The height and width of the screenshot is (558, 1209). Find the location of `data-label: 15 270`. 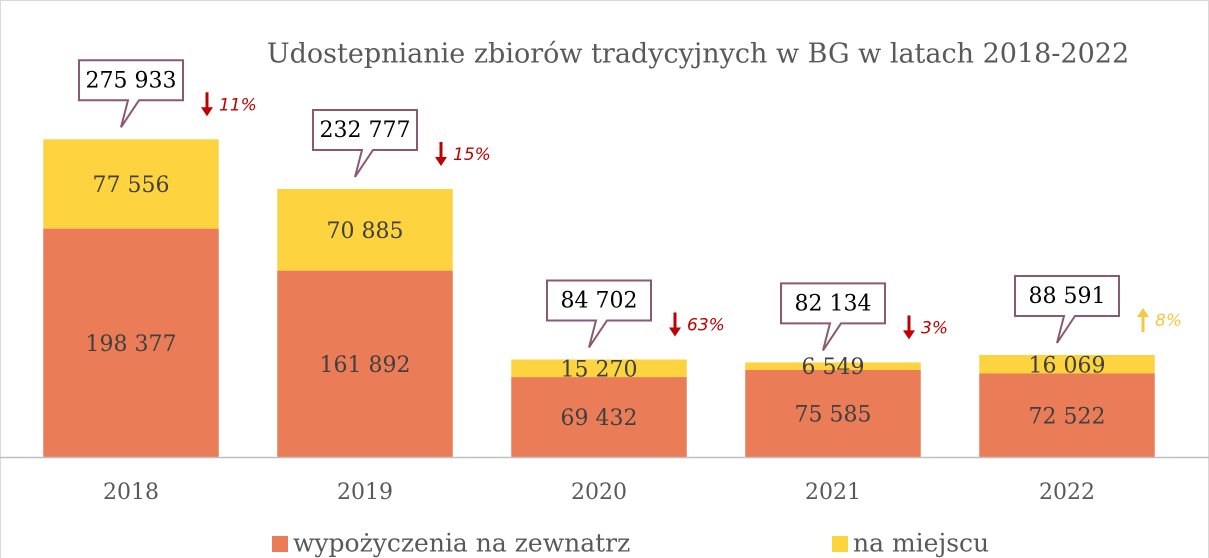

data-label: 15 270 is located at coordinates (599, 369).